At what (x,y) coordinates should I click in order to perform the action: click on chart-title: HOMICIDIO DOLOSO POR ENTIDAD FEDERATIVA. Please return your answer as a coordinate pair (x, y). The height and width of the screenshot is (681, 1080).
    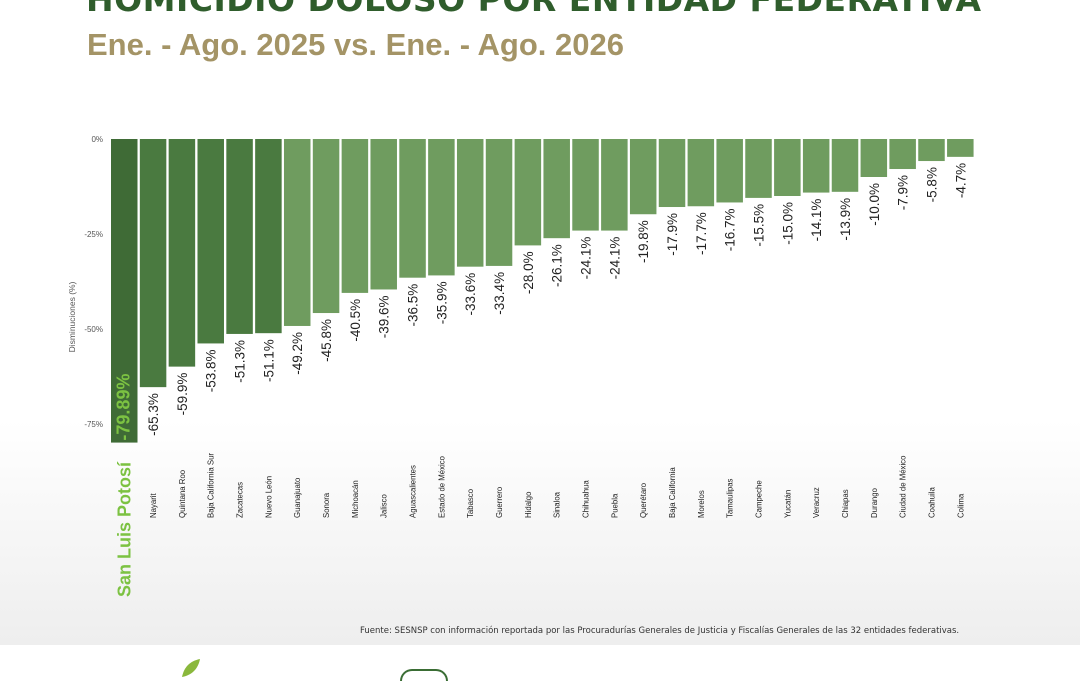
    Looking at the image, I should click on (534, 9).